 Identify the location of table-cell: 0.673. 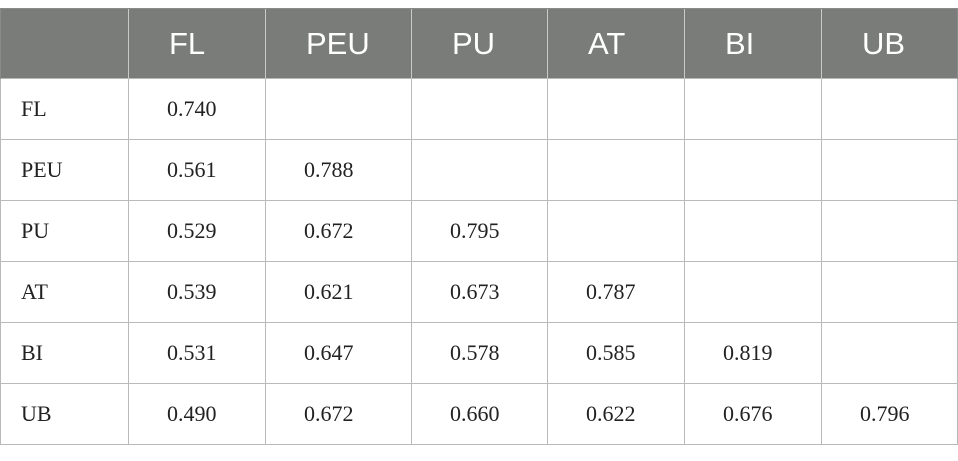
(479, 292).